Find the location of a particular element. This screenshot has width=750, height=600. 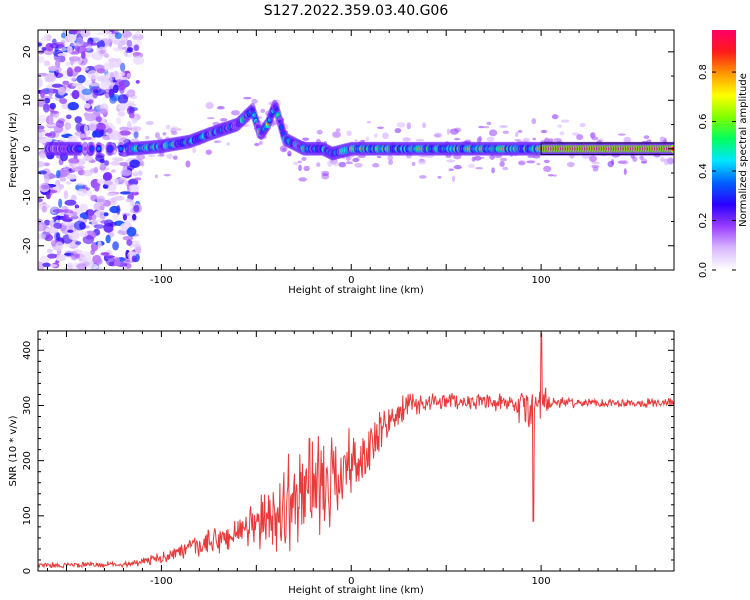

colorbar-label: Normalized spectral amplitude is located at coordinates (743, 150).